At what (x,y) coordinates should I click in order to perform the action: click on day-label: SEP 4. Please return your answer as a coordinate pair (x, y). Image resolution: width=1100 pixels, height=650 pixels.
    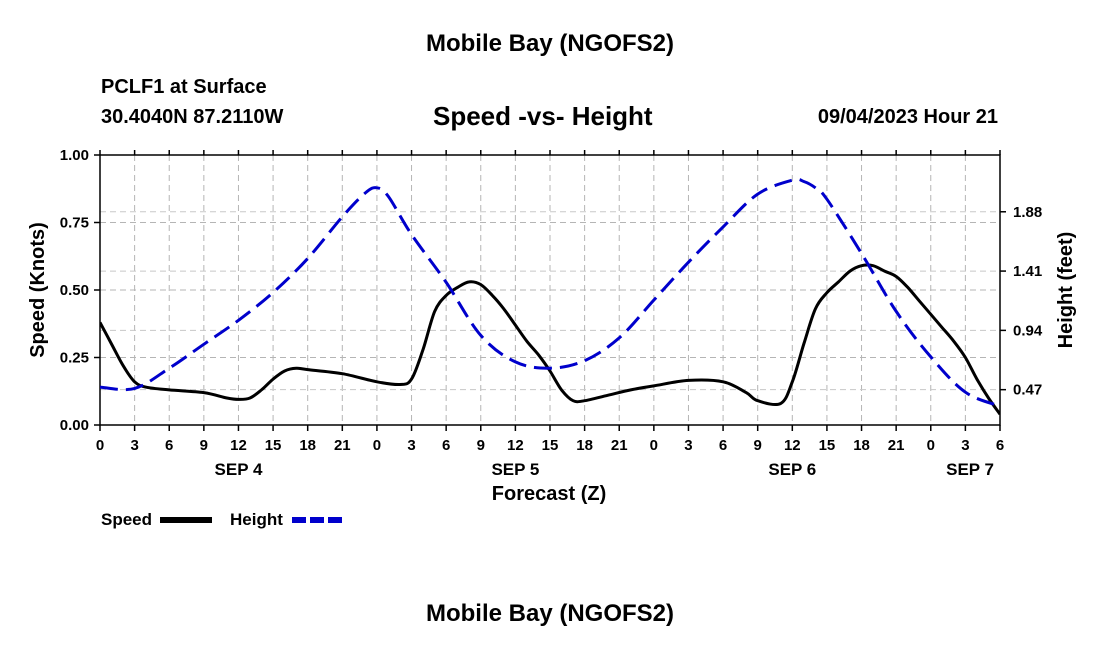
    Looking at the image, I should click on (239, 469).